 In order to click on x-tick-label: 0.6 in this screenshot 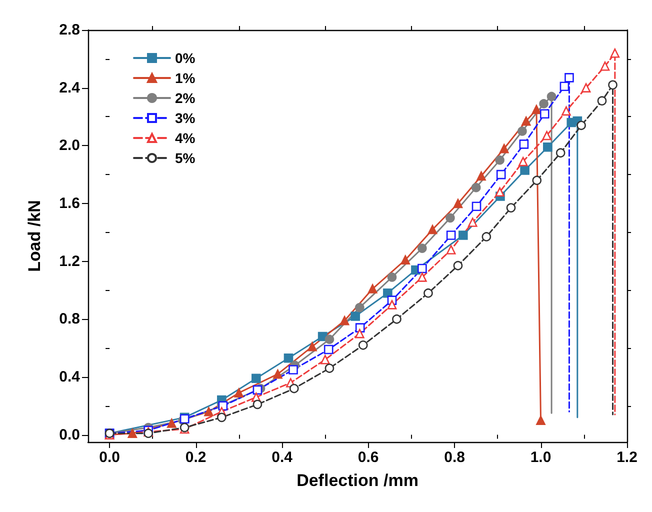, I will do `click(368, 457)`.